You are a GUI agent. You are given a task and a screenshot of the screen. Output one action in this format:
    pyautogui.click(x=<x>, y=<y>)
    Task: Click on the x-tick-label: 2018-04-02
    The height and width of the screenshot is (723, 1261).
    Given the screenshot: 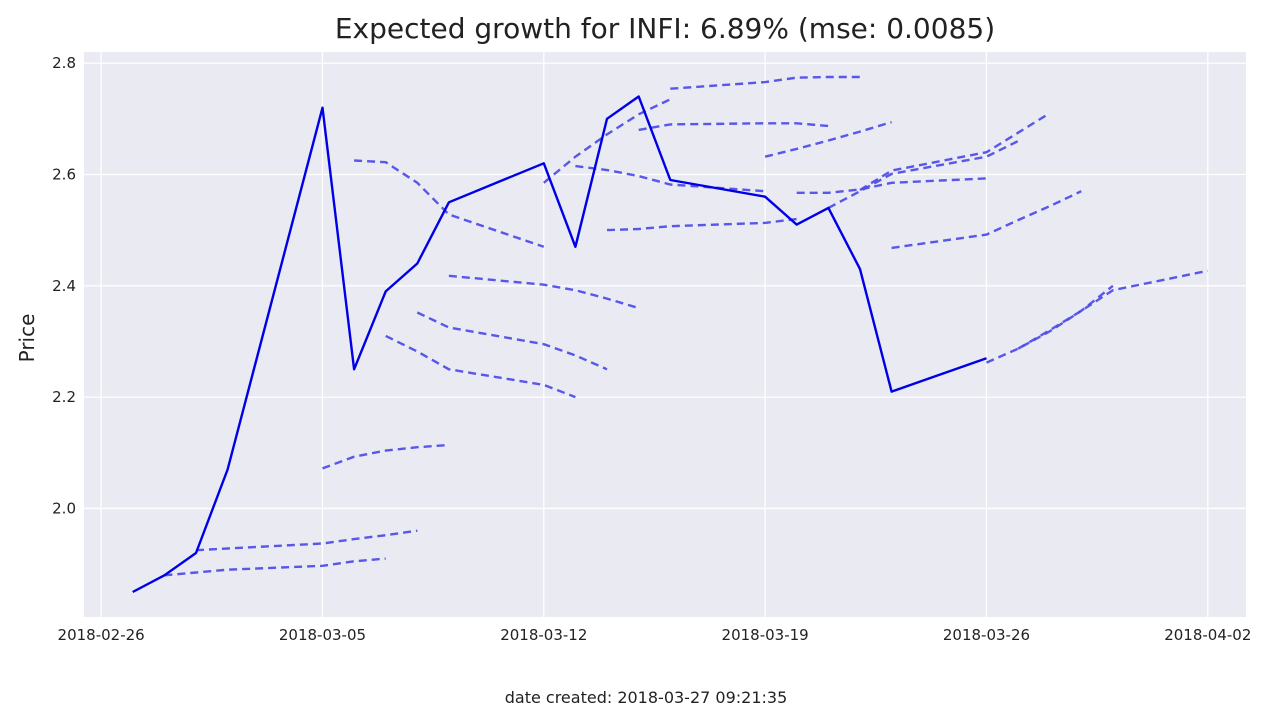 What is the action you would take?
    pyautogui.click(x=1207, y=635)
    